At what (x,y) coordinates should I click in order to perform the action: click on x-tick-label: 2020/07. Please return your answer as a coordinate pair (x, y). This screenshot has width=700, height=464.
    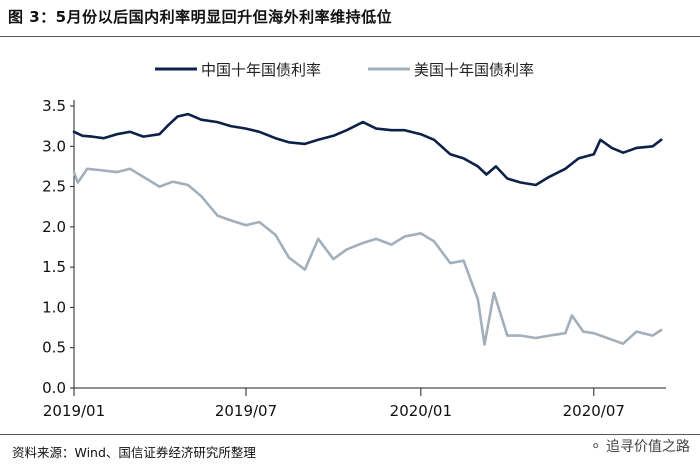
    Looking at the image, I should click on (594, 411).